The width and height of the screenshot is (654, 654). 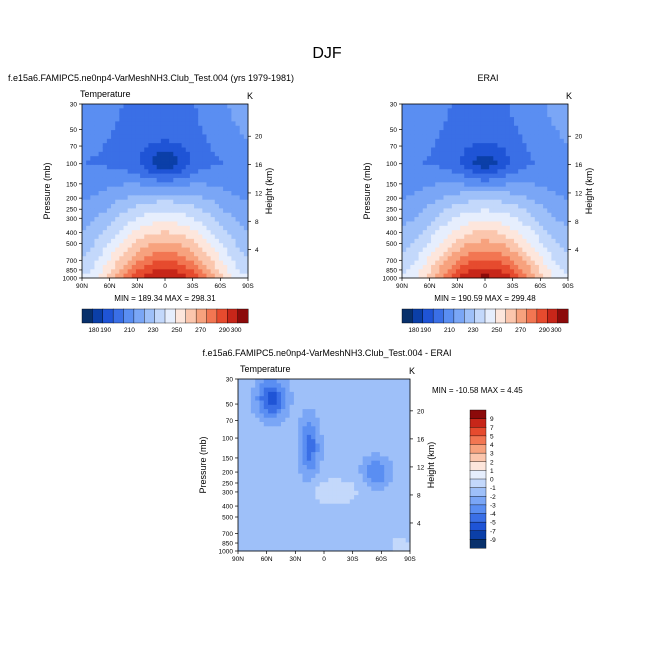 I want to click on colorbar-label: 230, so click(x=153, y=330).